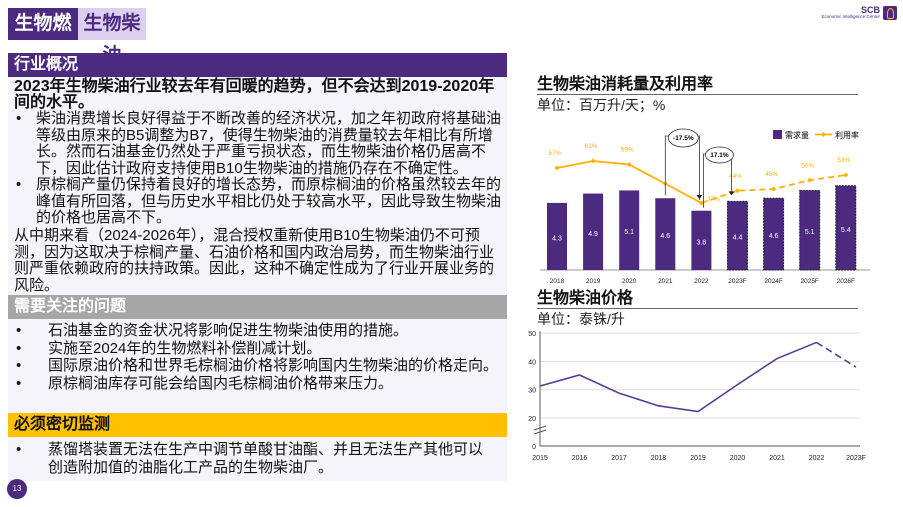  Describe the element at coordinates (797, 135) in the screenshot. I see `legend-label: 需求量` at that location.